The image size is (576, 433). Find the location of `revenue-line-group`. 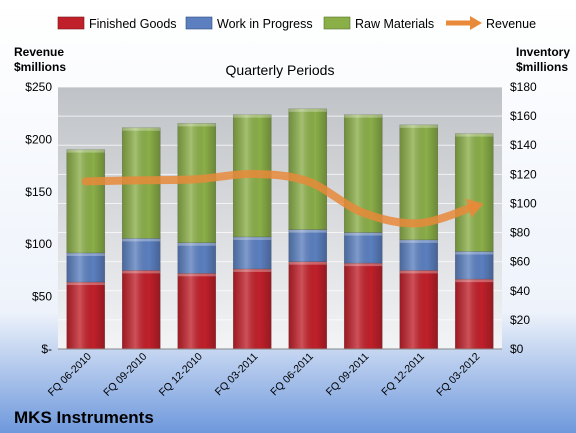

revenue-line-group is located at coordinates (282, 198).